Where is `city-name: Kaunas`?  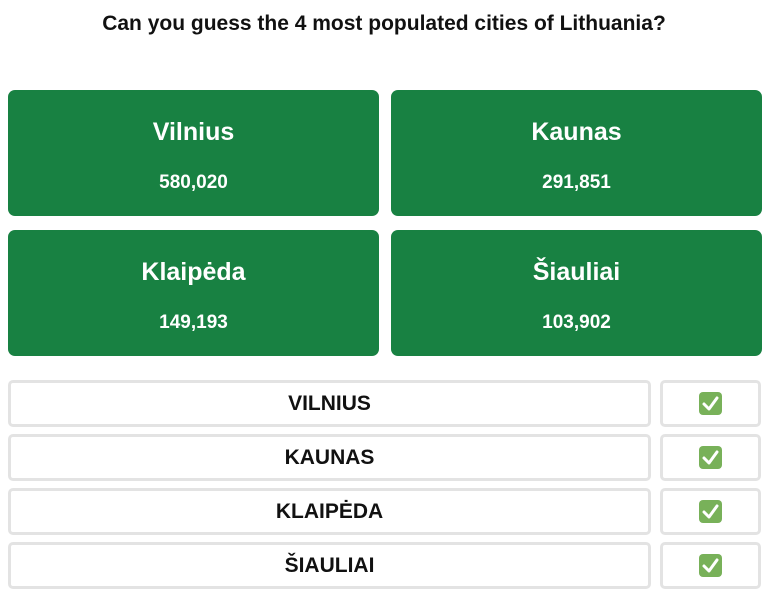 city-name: Kaunas is located at coordinates (576, 132).